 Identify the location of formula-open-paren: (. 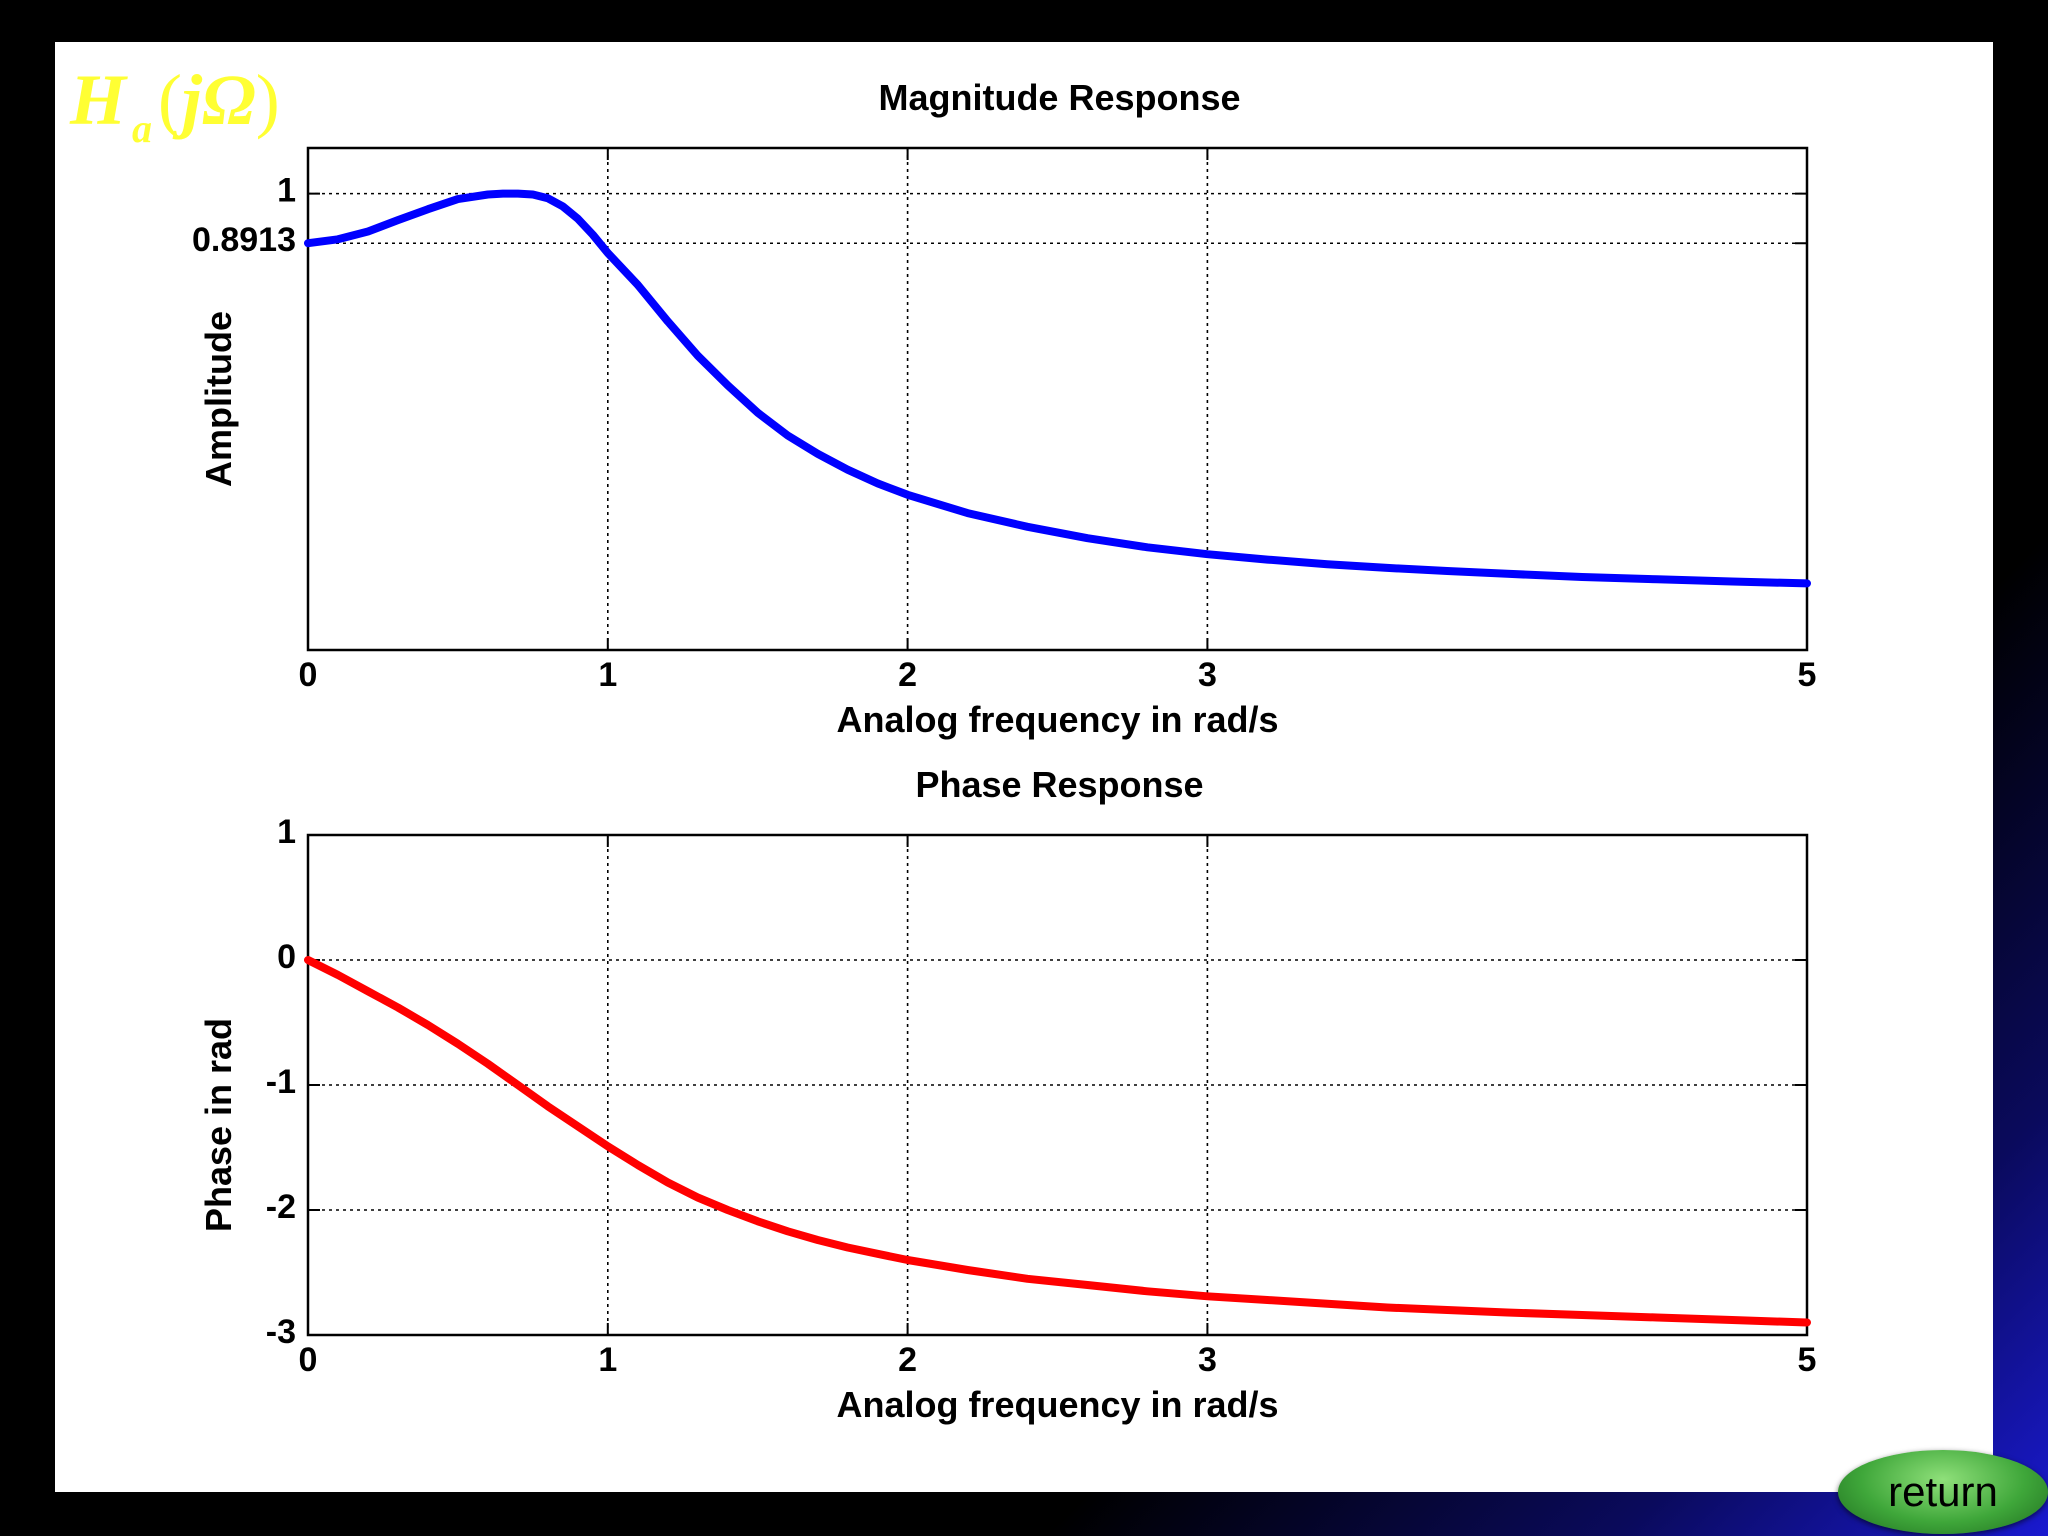
(170, 100).